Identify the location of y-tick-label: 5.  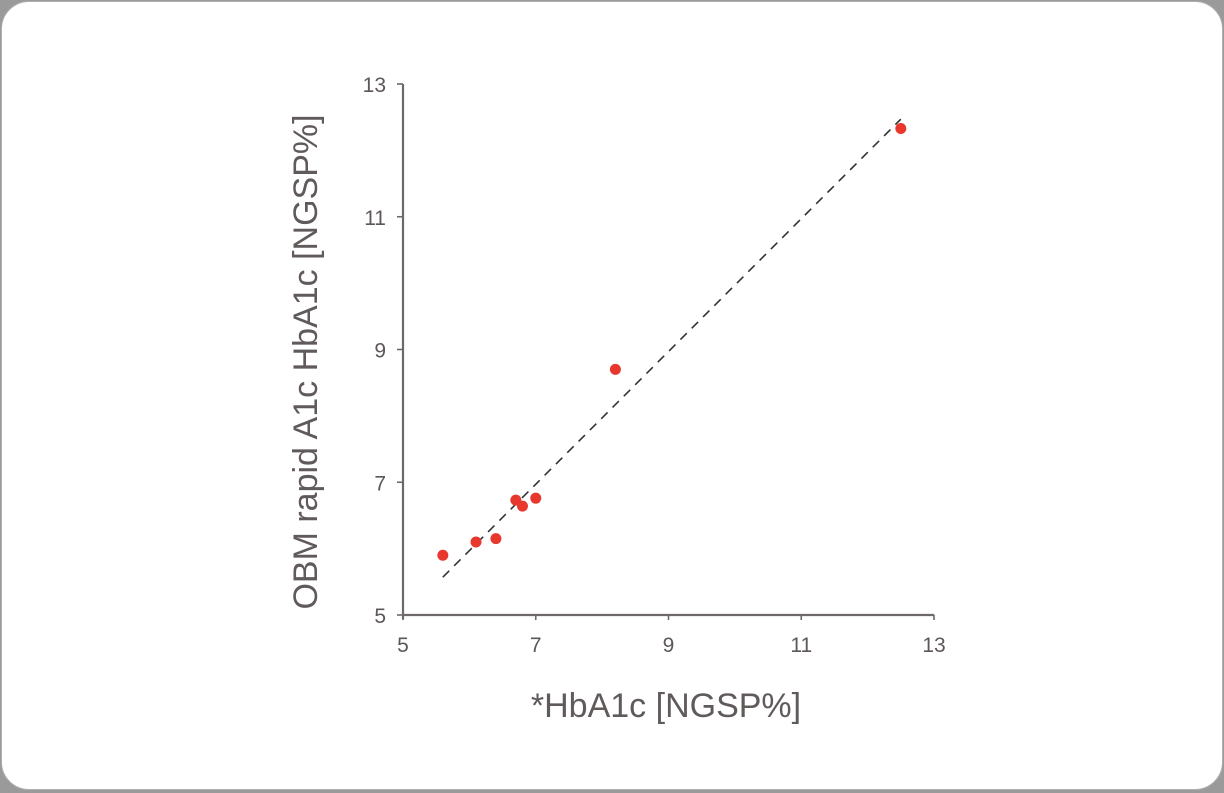
(380, 616).